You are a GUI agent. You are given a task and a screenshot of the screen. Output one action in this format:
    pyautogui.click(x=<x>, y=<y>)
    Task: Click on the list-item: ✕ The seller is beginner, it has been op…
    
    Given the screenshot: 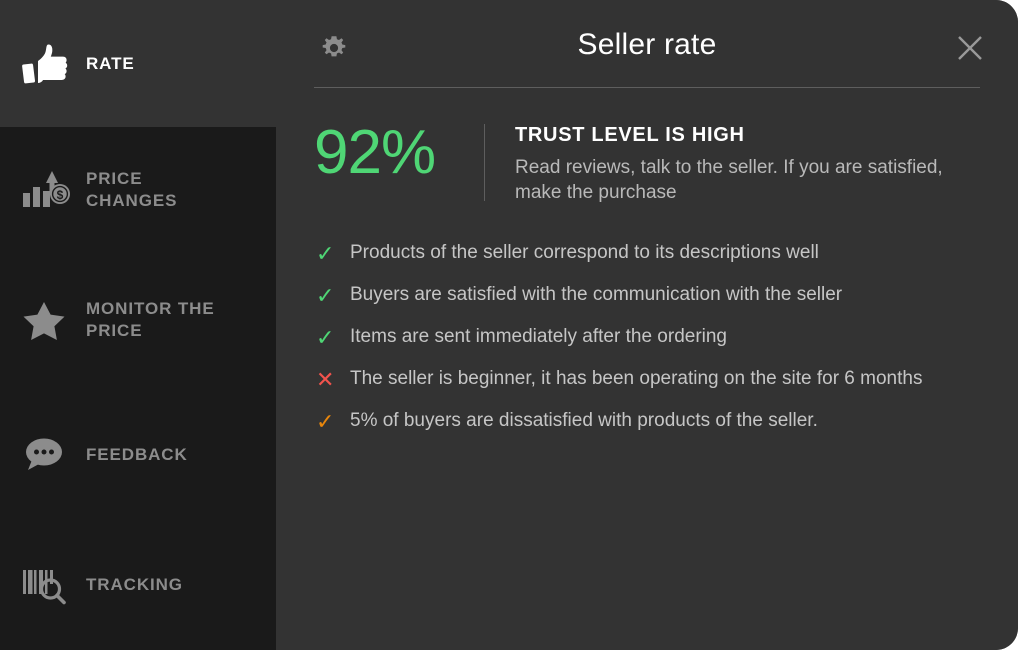 What is the action you would take?
    pyautogui.click(x=654, y=380)
    